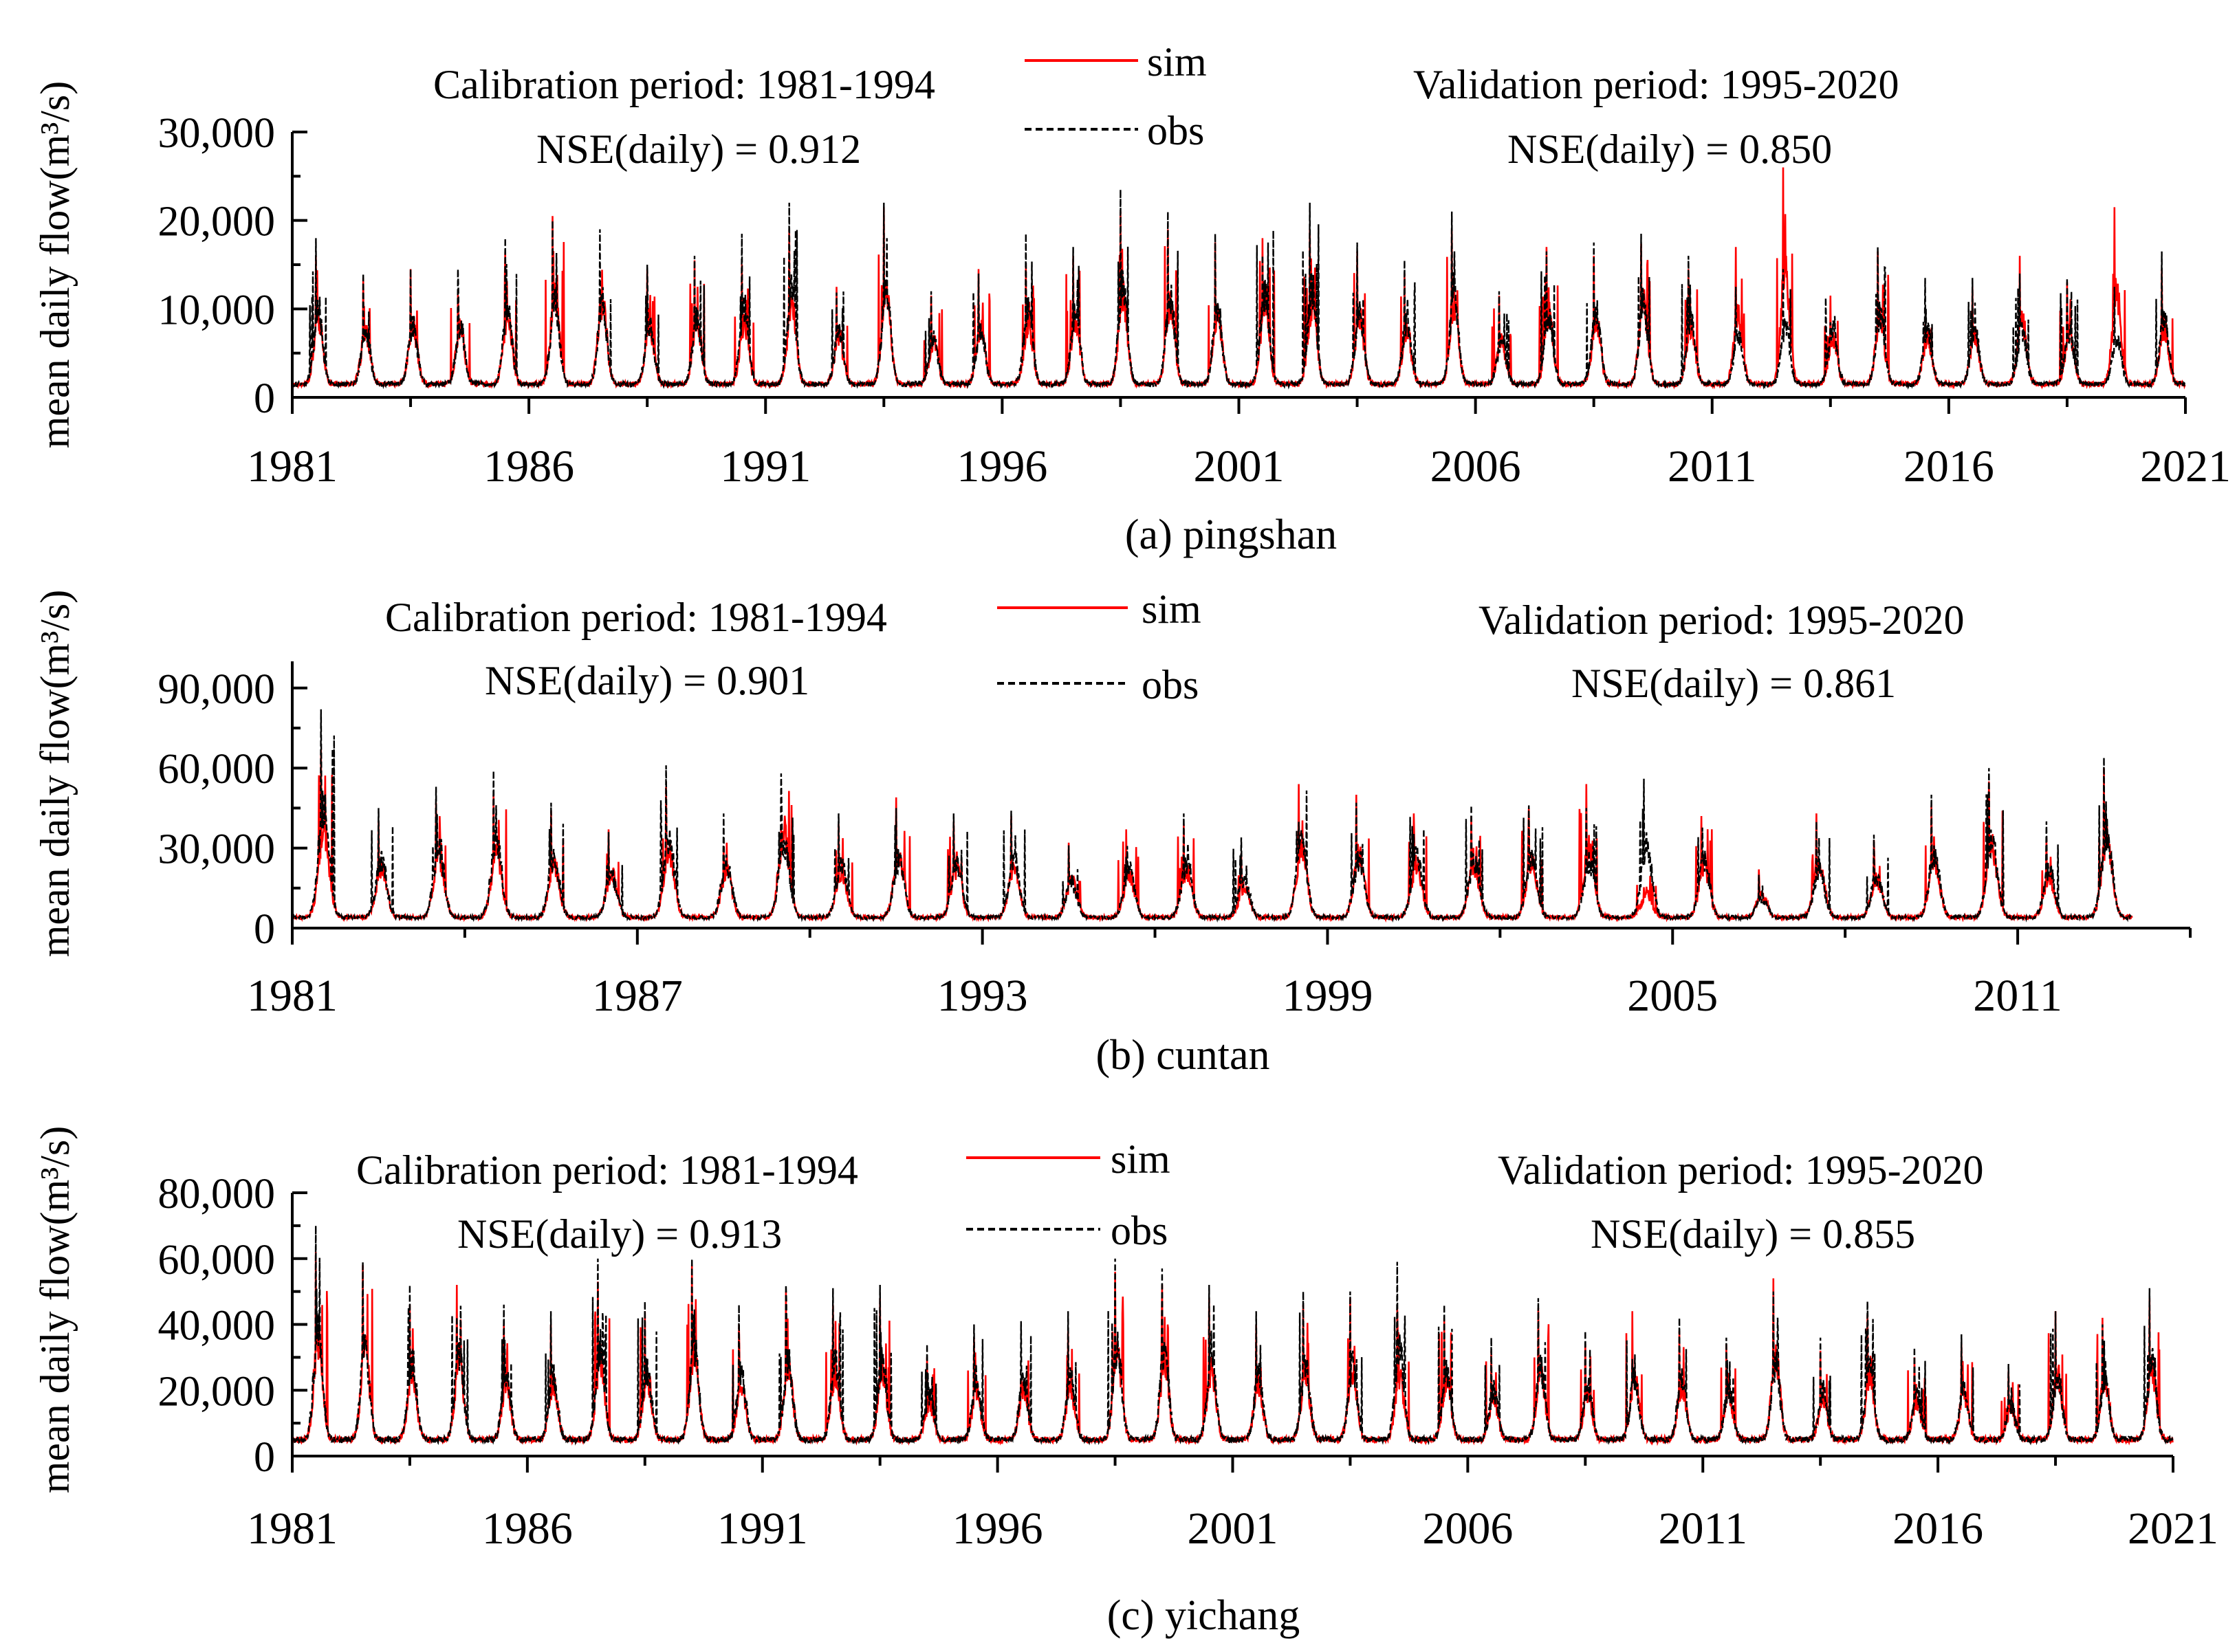 This screenshot has width=2237, height=1652. Describe the element at coordinates (217, 1326) in the screenshot. I see `y-tick-label: 40,000` at that location.